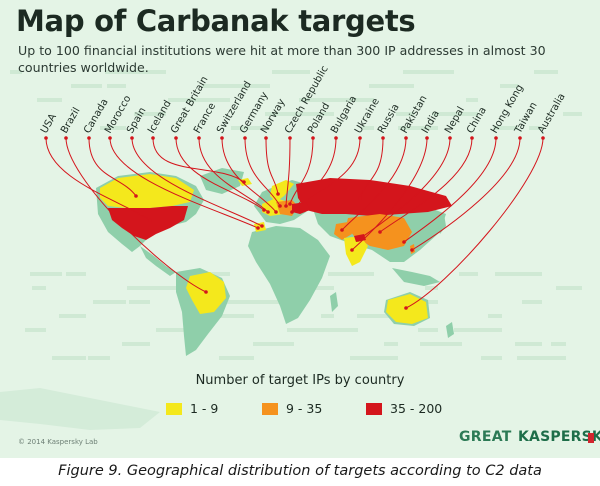 This screenshot has height=486, width=600. Describe the element at coordinates (416, 408) in the screenshot. I see `legend-label-high: 35 - 200` at that location.